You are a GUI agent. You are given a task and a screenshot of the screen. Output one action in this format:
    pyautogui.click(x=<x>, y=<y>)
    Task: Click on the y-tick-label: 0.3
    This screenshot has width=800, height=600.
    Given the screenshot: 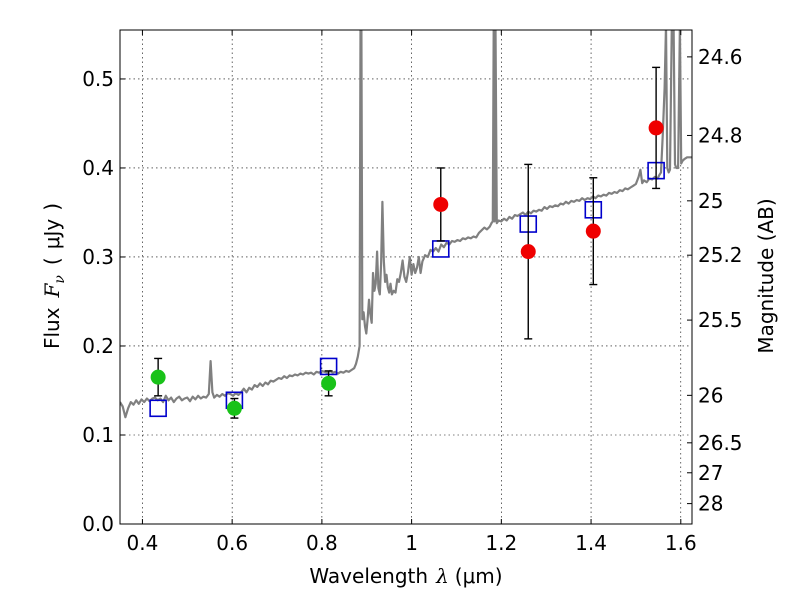 What is the action you would take?
    pyautogui.click(x=98, y=257)
    